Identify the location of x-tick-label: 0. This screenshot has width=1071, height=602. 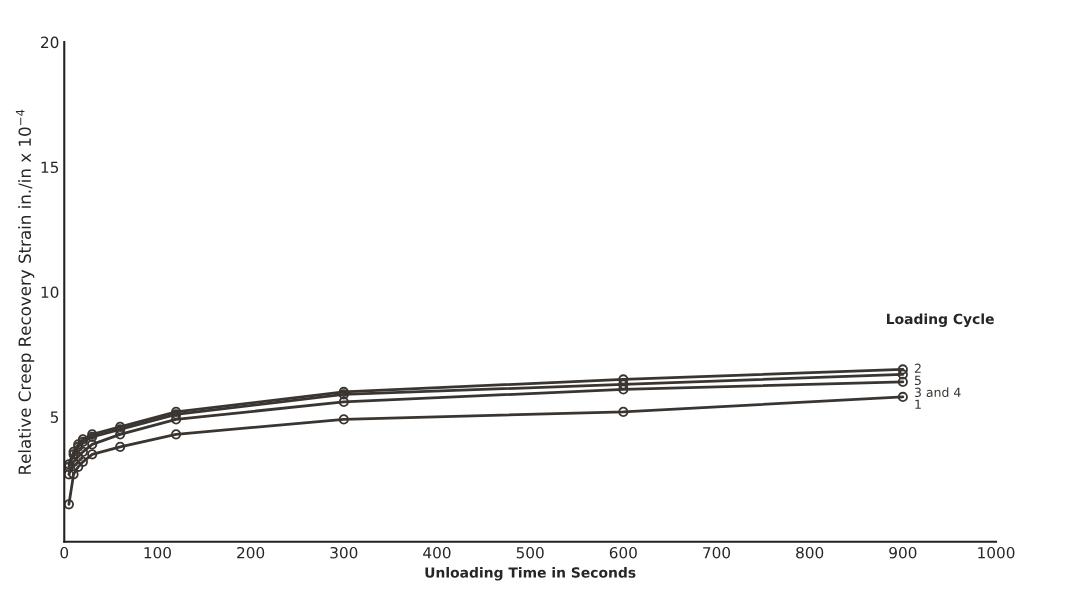
(64, 552).